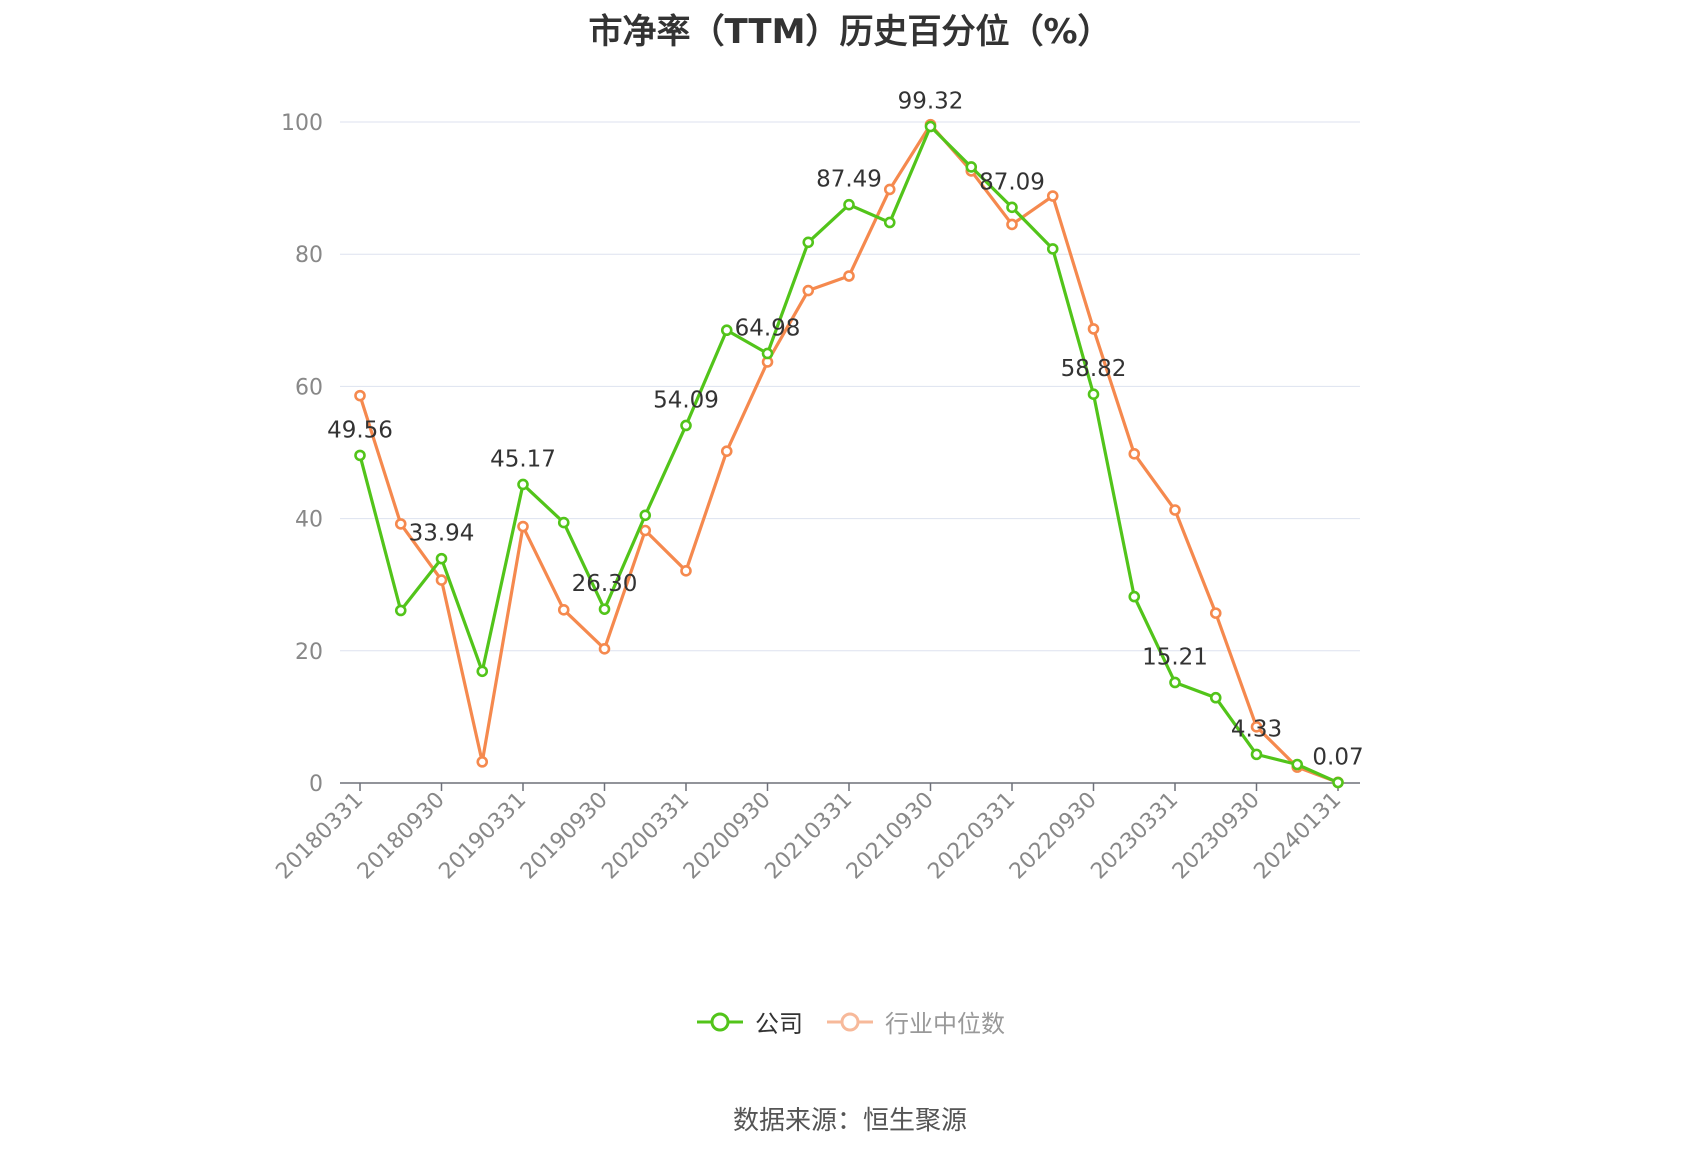  Describe the element at coordinates (401, 836) in the screenshot. I see `x-tick-label: 20180930` at that location.